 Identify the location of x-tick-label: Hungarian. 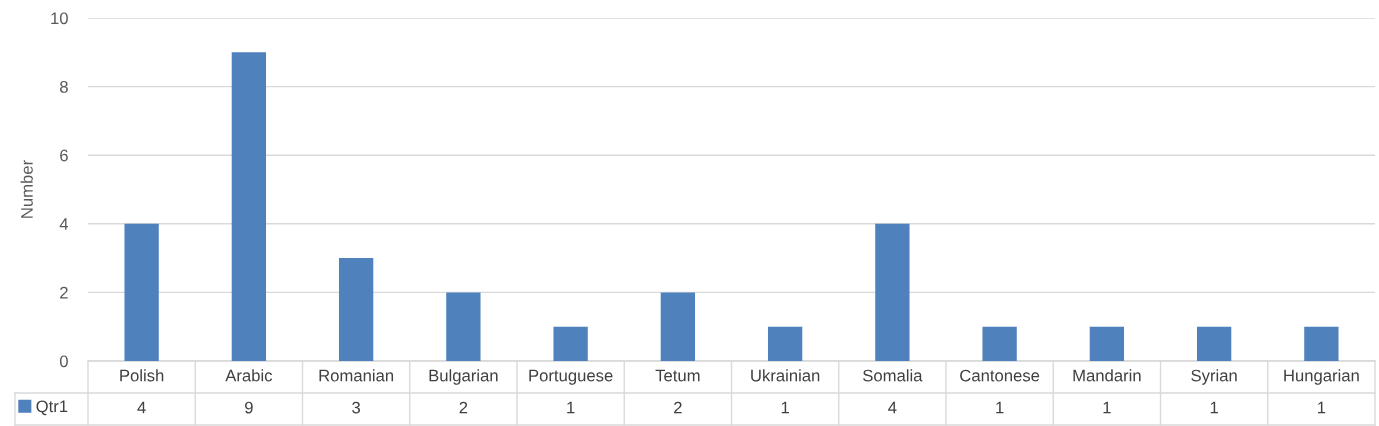
(1321, 377).